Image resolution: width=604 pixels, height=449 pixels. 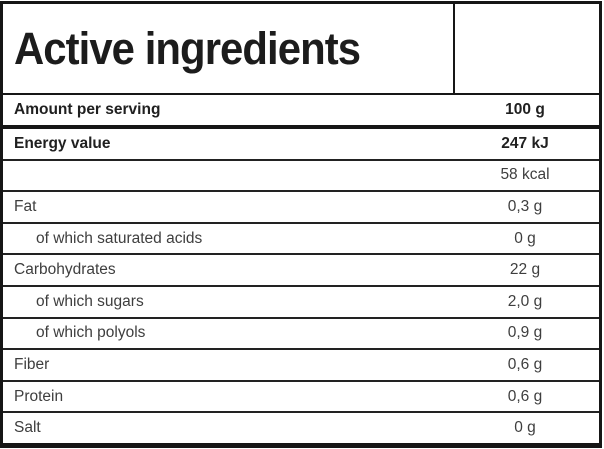 I want to click on table-row-sugars: of which sugars 2,0 g, so click(x=301, y=303).